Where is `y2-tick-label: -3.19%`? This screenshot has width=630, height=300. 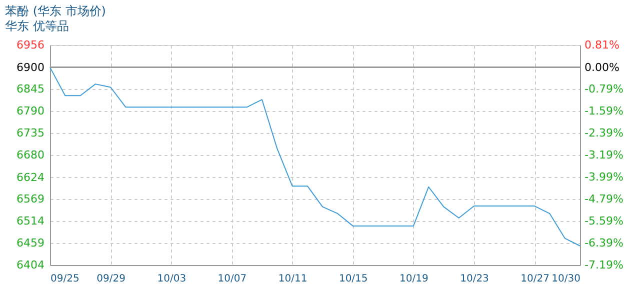
y2-tick-label: -3.19% is located at coordinates (604, 155).